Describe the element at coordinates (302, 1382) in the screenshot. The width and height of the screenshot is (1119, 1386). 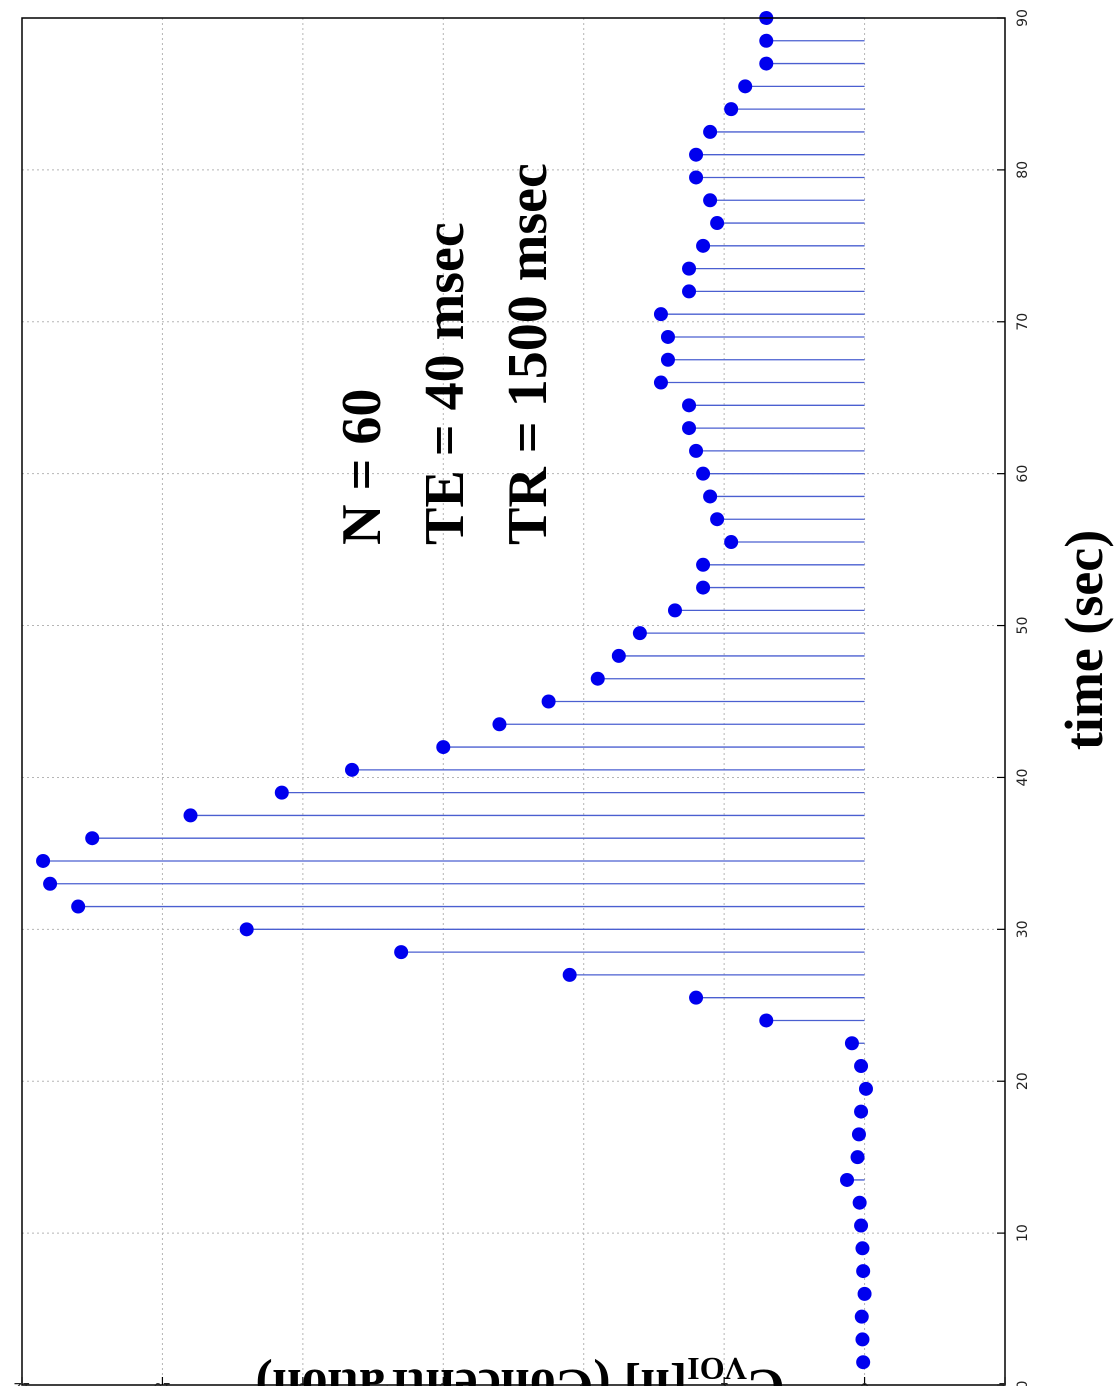
I see `y-tick-label: 8` at that location.